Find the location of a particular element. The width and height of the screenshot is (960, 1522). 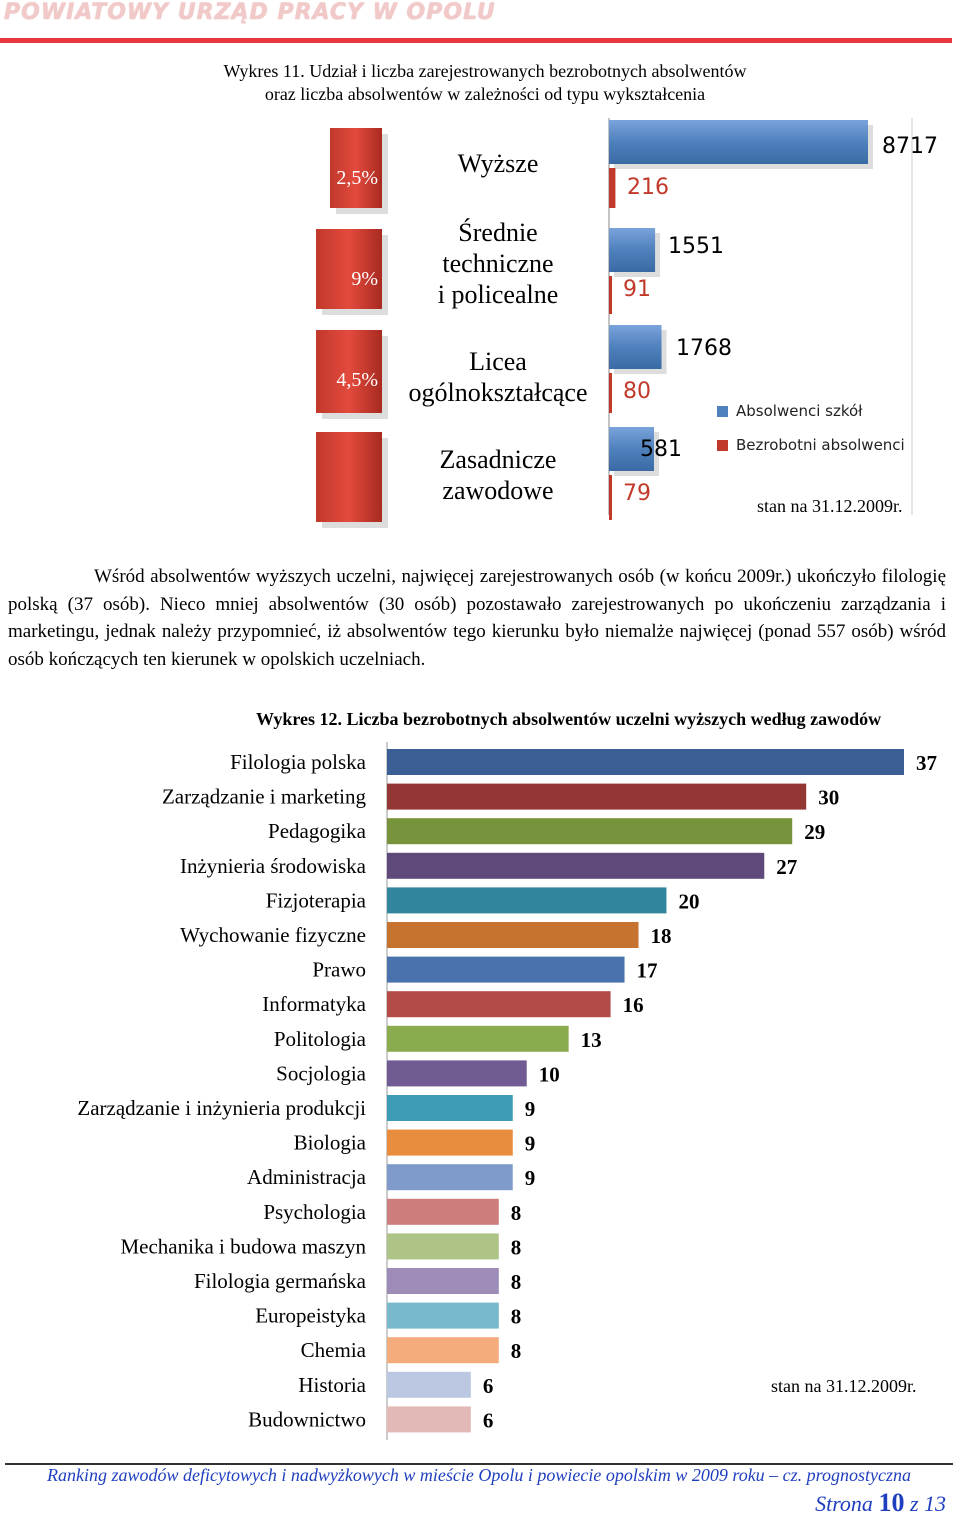

legend-absolwenci-label: Absolwenci szkół is located at coordinates (799, 411).